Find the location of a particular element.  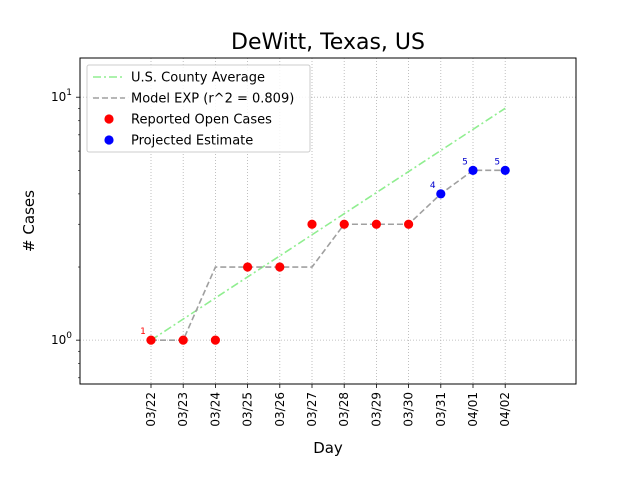

x-tick-label: 03/26 is located at coordinates (280, 409).